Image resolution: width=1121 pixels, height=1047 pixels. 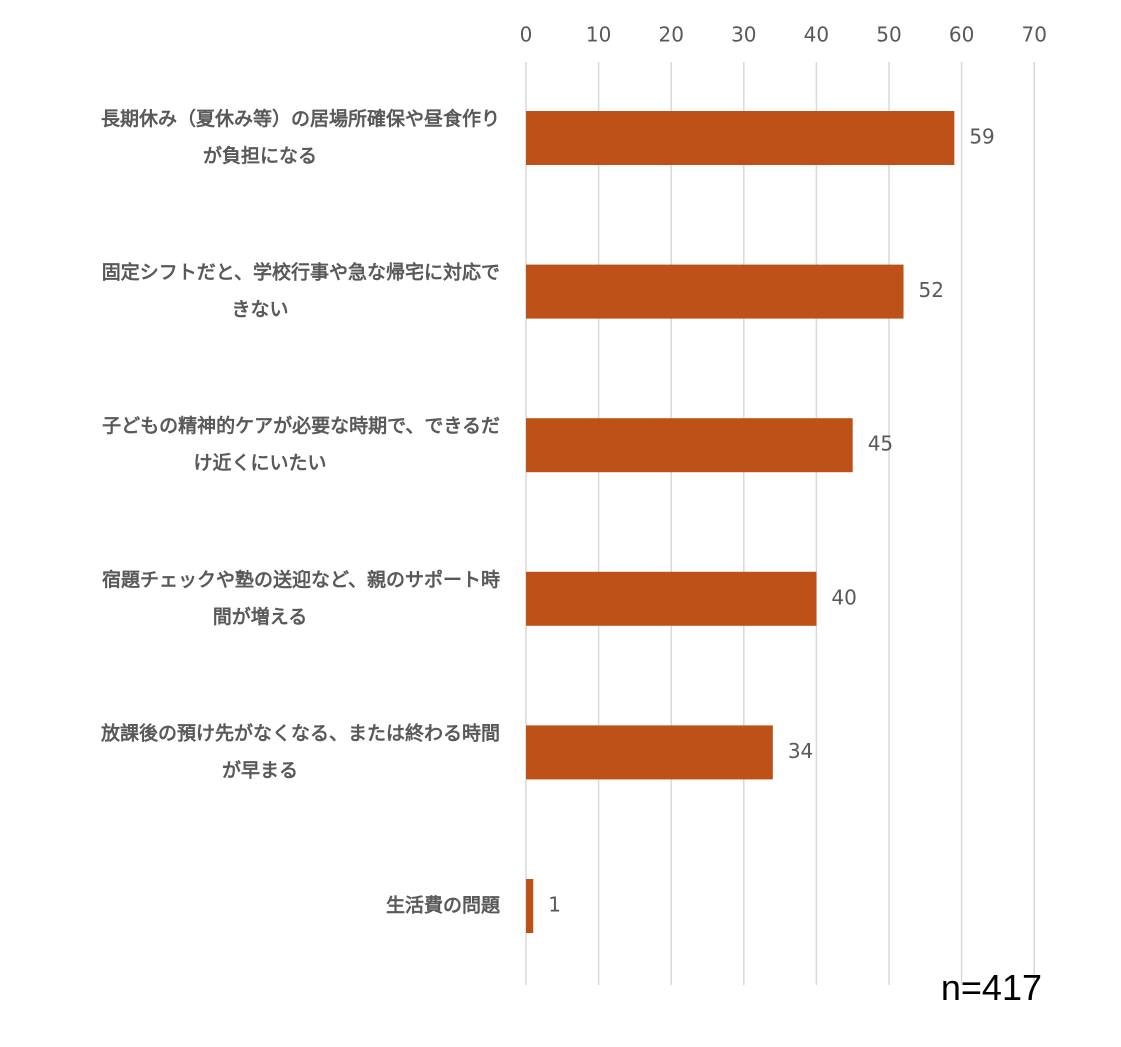 I want to click on category-label: け近くにいたい, so click(x=259, y=463).